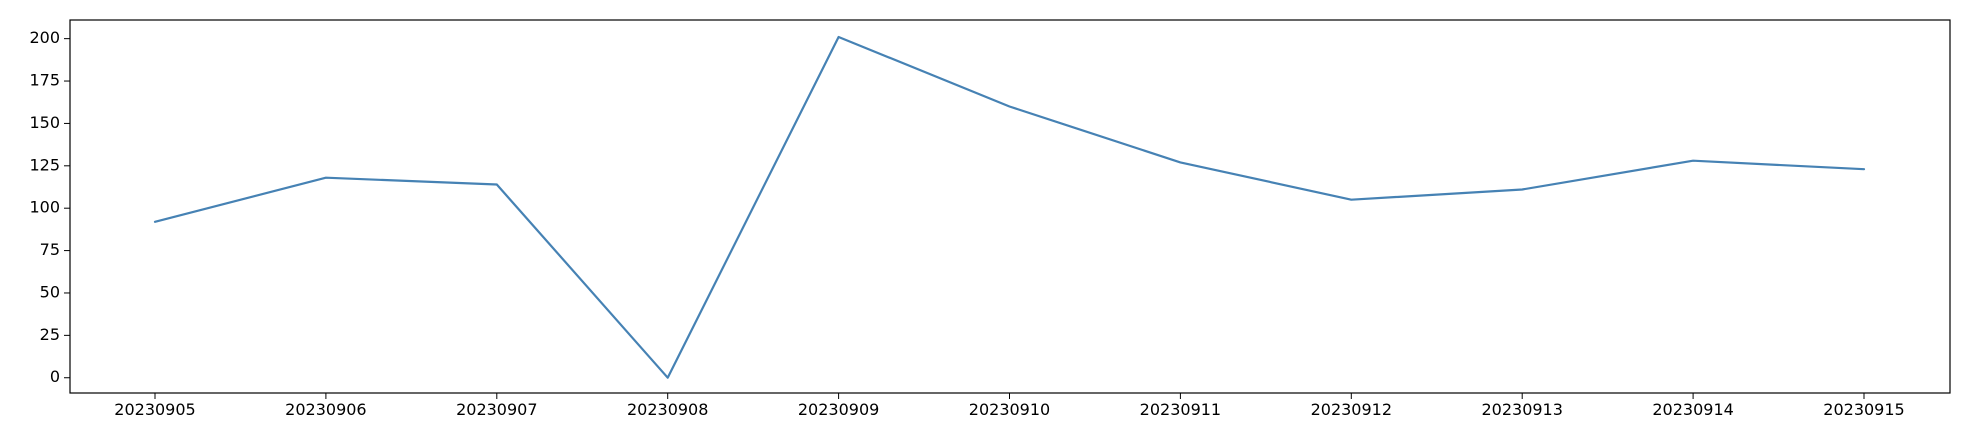 This screenshot has height=447, width=1980. What do you see at coordinates (44, 207) in the screenshot?
I see `y-tick-label: 100` at bounding box center [44, 207].